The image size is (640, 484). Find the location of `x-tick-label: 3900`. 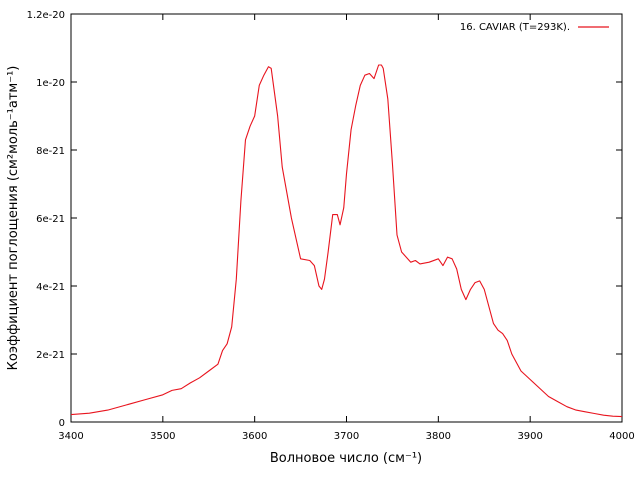

x-tick-label: 3900 is located at coordinates (529, 436).